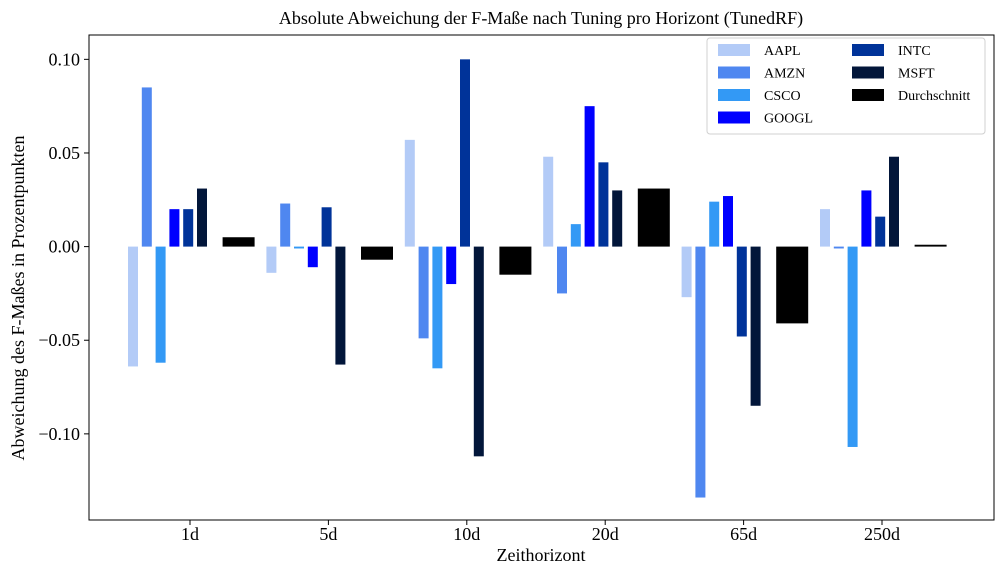 The height and width of the screenshot is (576, 1008). What do you see at coordinates (271, 259) in the screenshot?
I see `bar-aapl-5d` at bounding box center [271, 259].